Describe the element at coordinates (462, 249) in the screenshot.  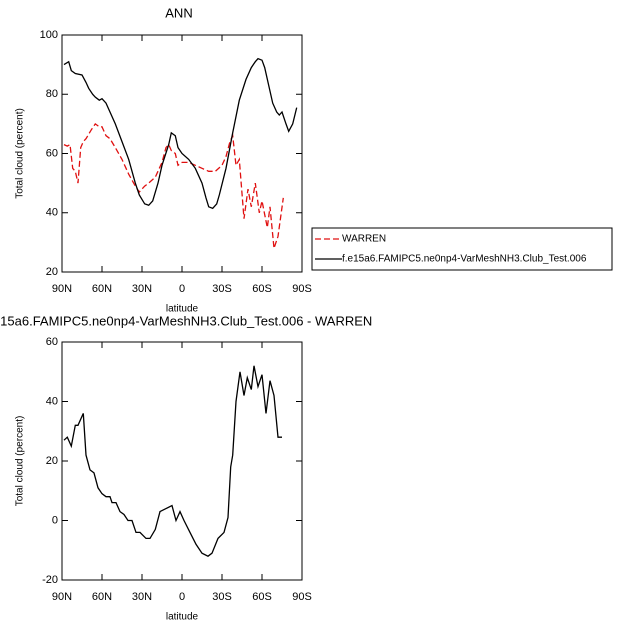
I see `legend-frame` at that location.